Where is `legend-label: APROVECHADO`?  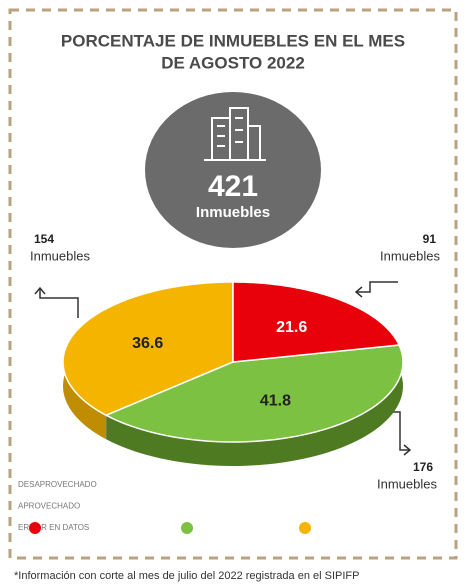 legend-label: APROVECHADO is located at coordinates (49, 506).